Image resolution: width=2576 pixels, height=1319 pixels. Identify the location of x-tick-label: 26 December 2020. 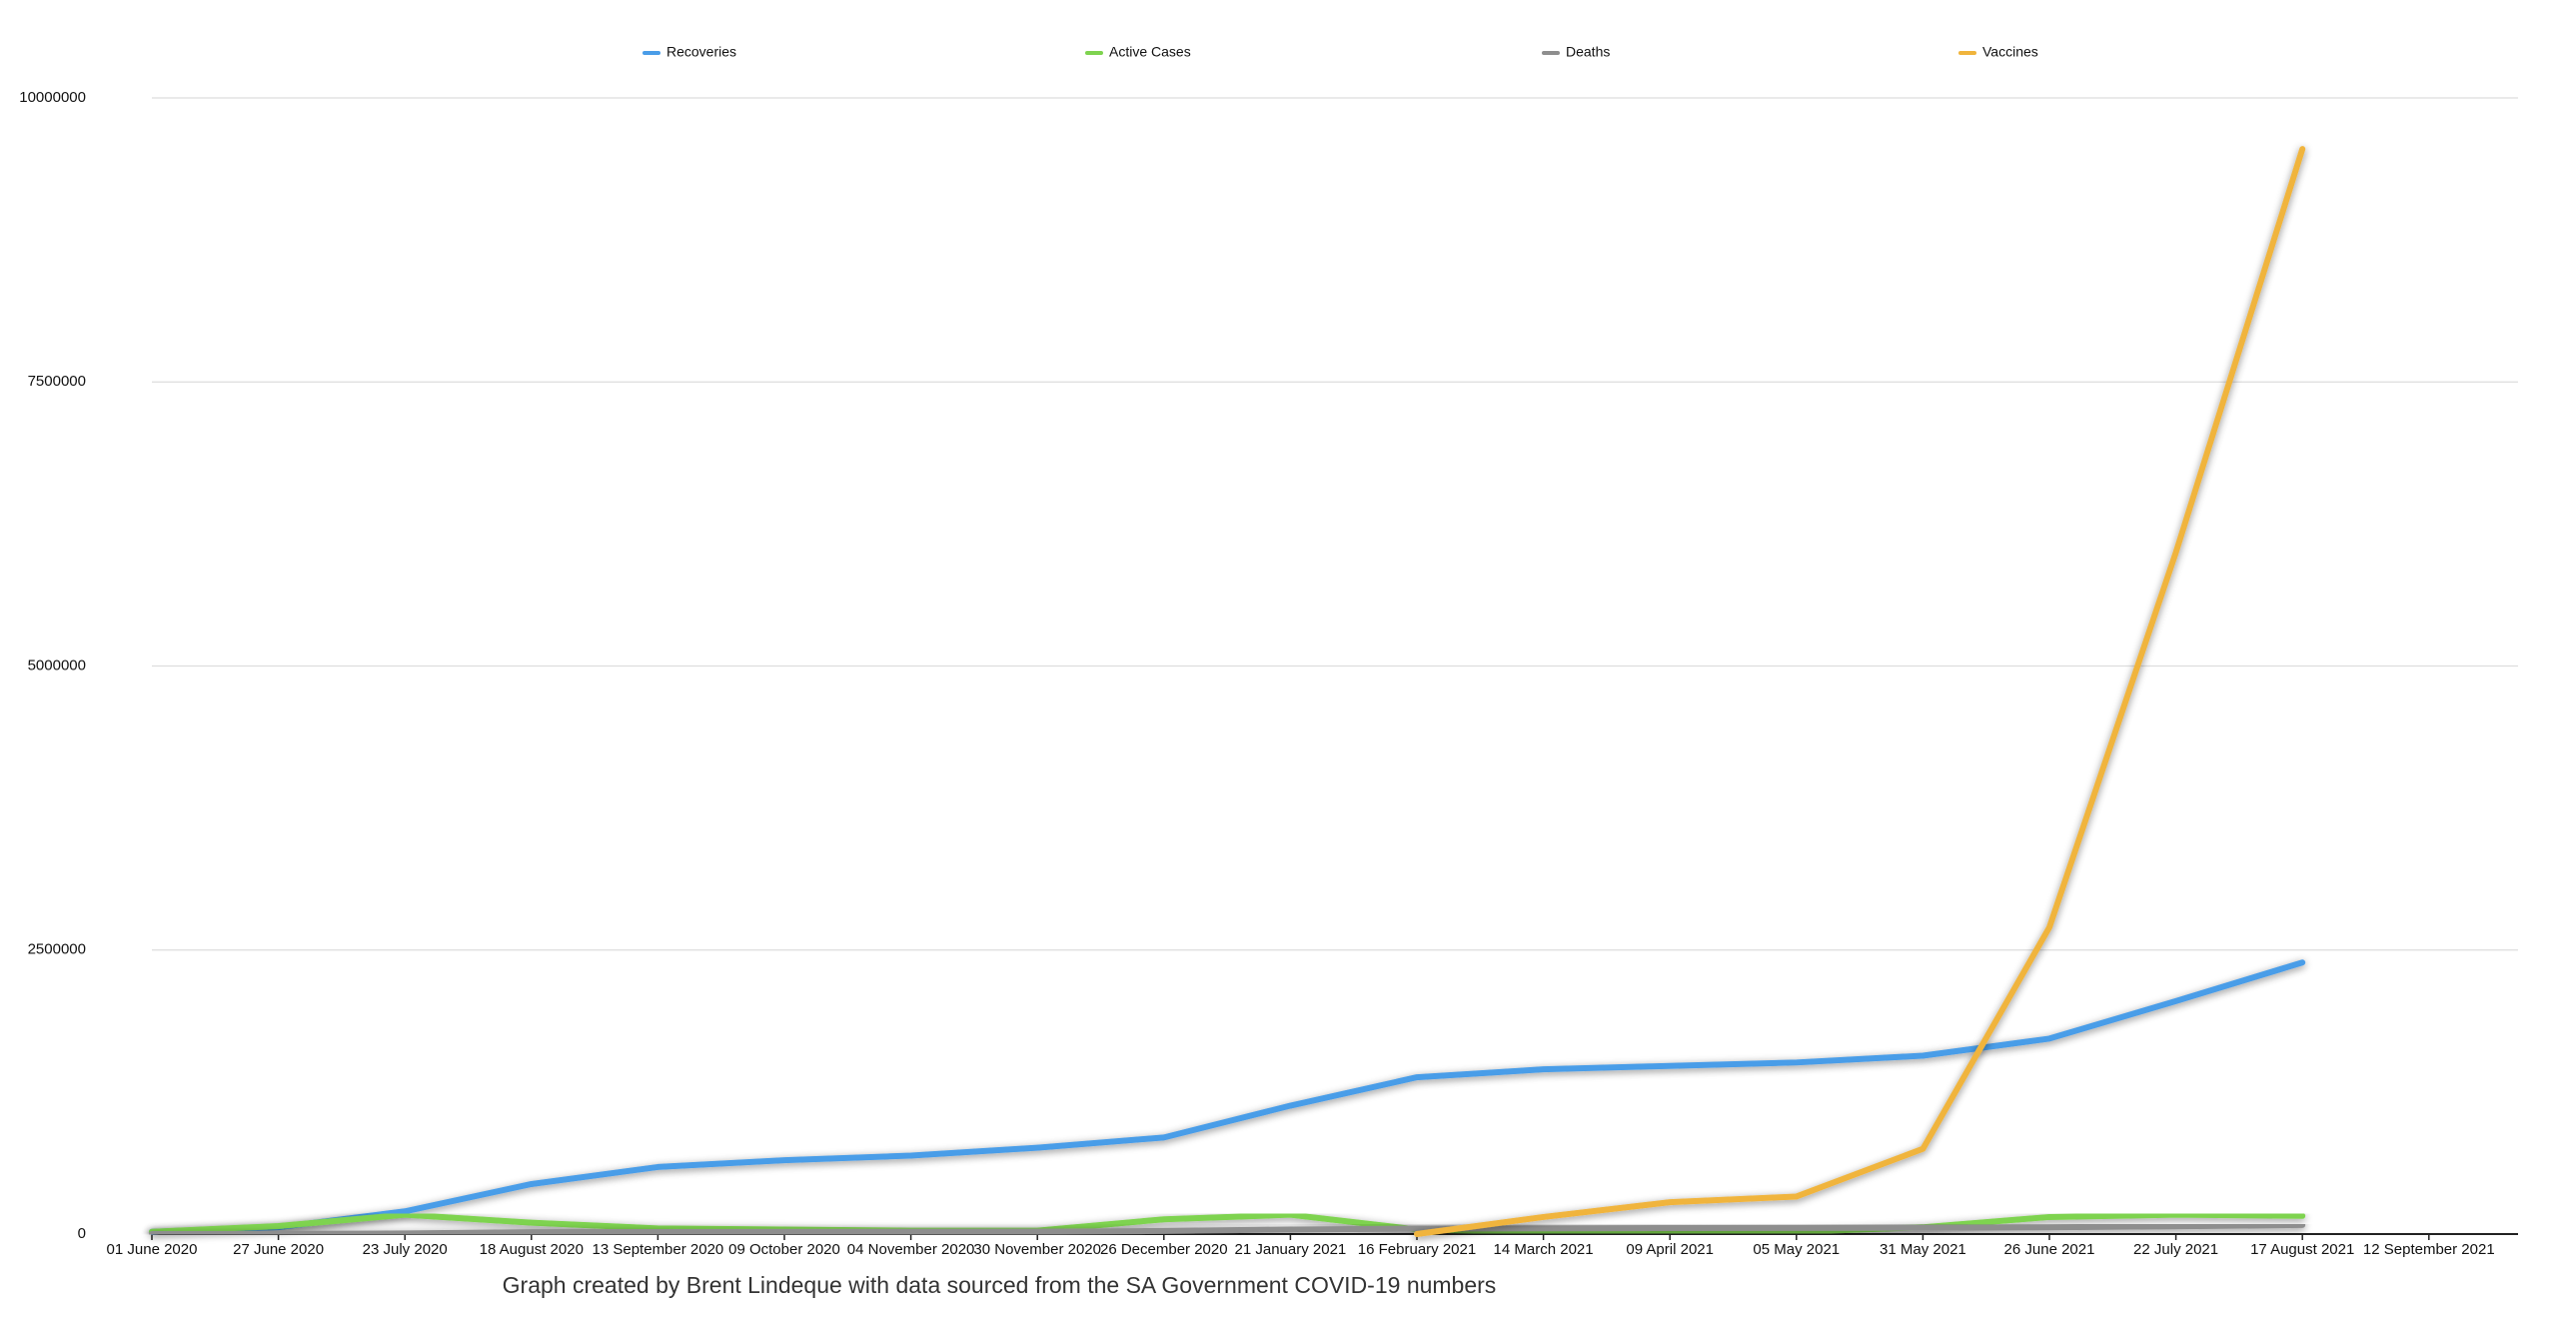
(1164, 1249).